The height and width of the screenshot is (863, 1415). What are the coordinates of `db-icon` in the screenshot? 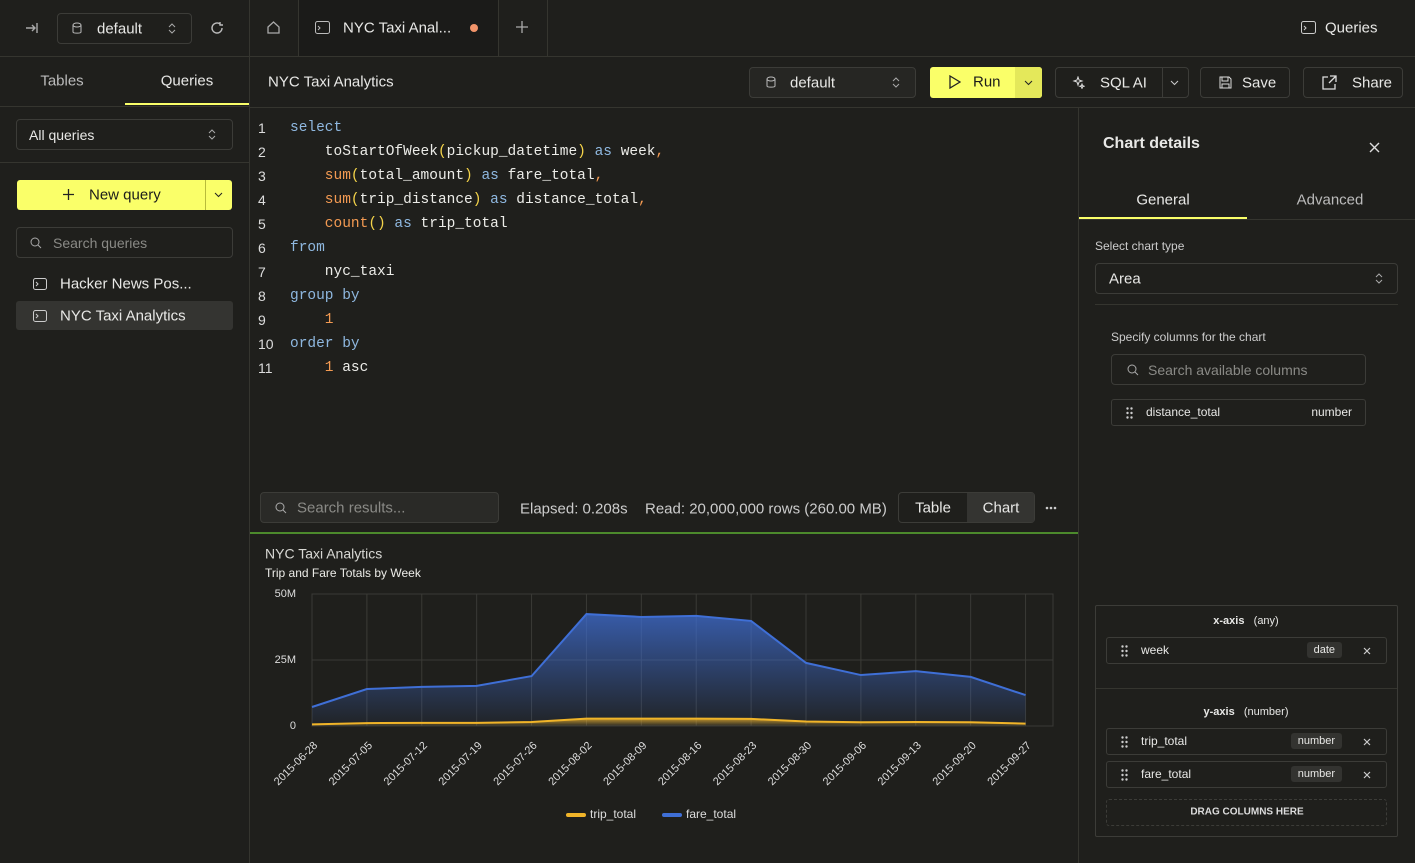 It's located at (77, 28).